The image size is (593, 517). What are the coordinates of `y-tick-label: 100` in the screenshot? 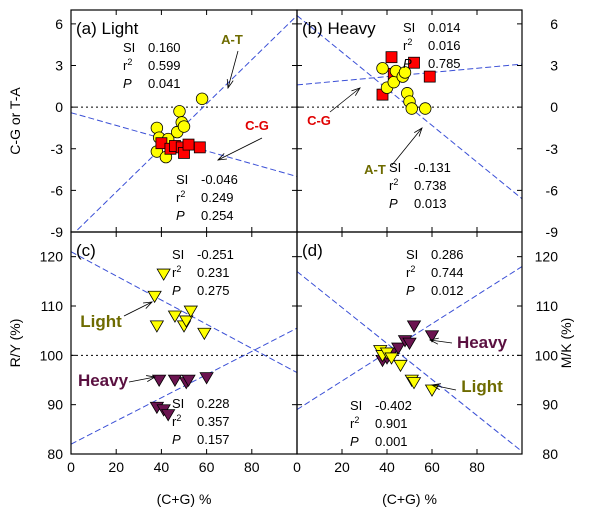 It's located at (547, 355).